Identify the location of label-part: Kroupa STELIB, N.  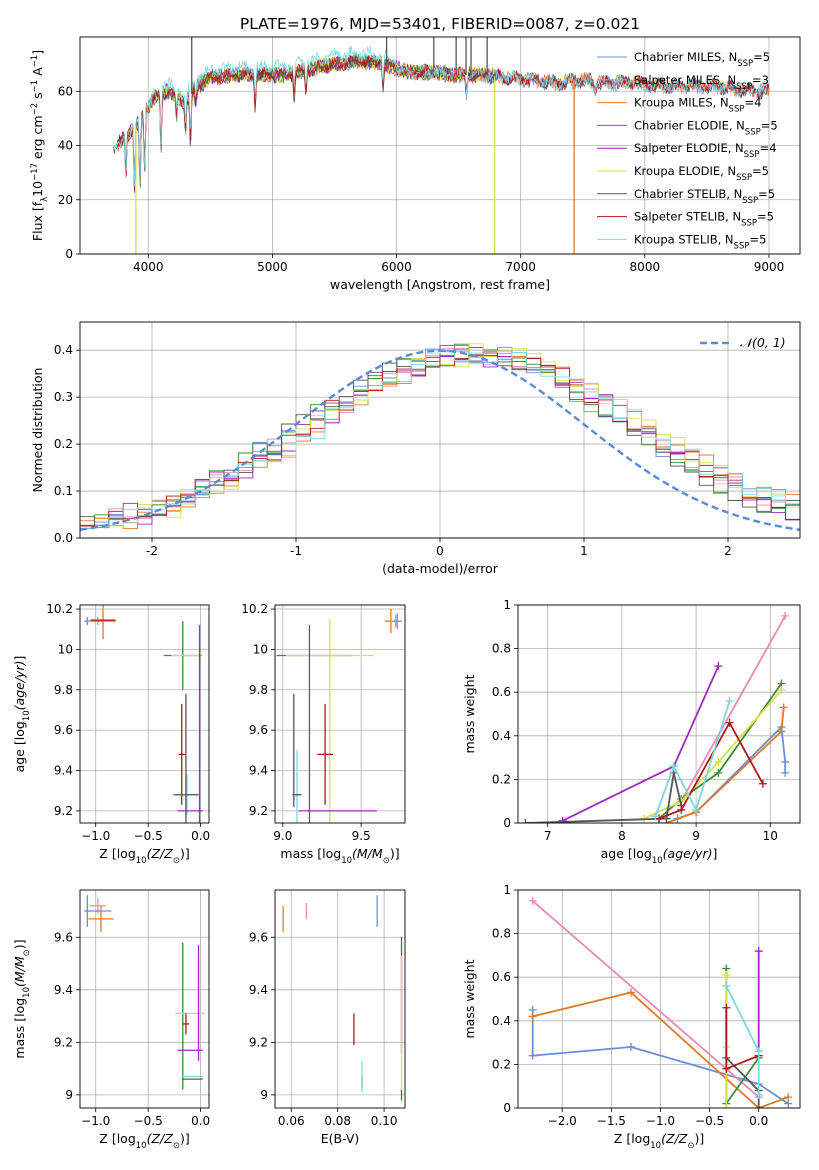
(684, 239).